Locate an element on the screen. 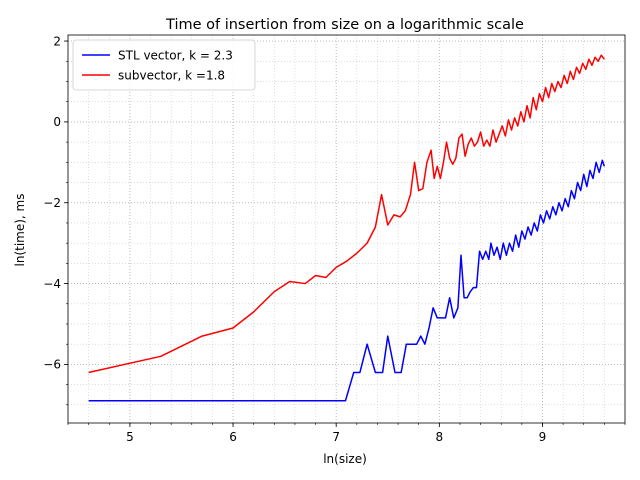  legend-box is located at coordinates (164, 65).